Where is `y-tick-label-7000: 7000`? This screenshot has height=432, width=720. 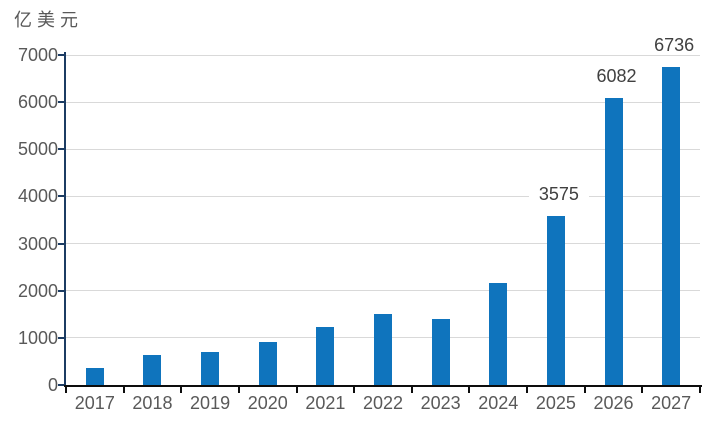 y-tick-label-7000: 7000 is located at coordinates (37, 55).